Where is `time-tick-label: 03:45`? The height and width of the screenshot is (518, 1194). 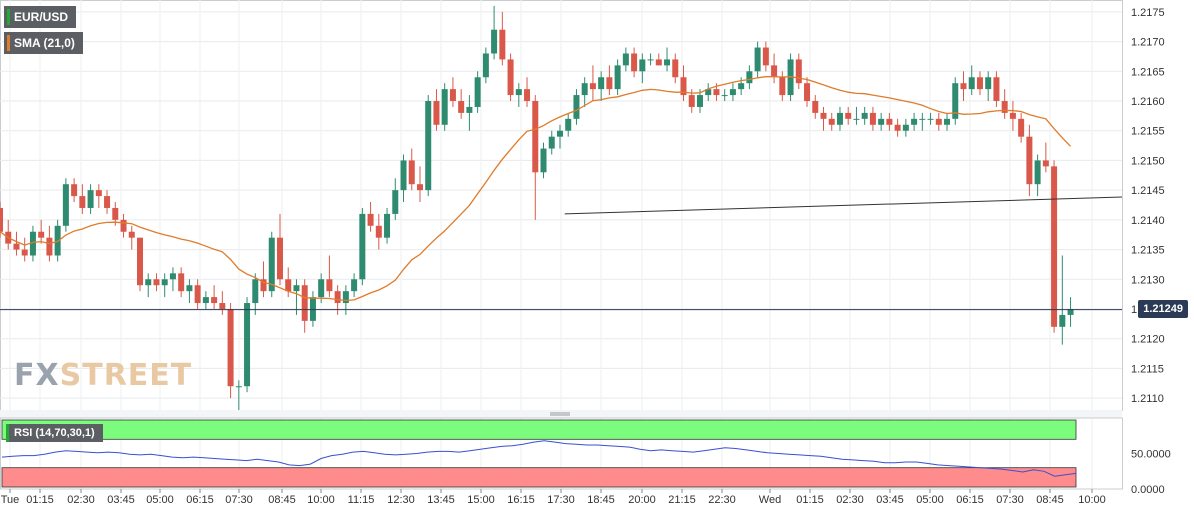 time-tick-label: 03:45 is located at coordinates (890, 500).